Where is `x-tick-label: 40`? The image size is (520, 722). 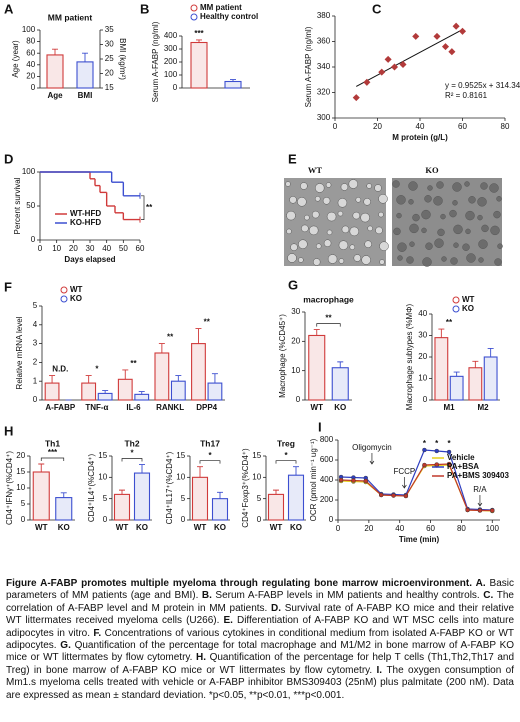
x-tick-label: 40 is located at coordinates (399, 528).